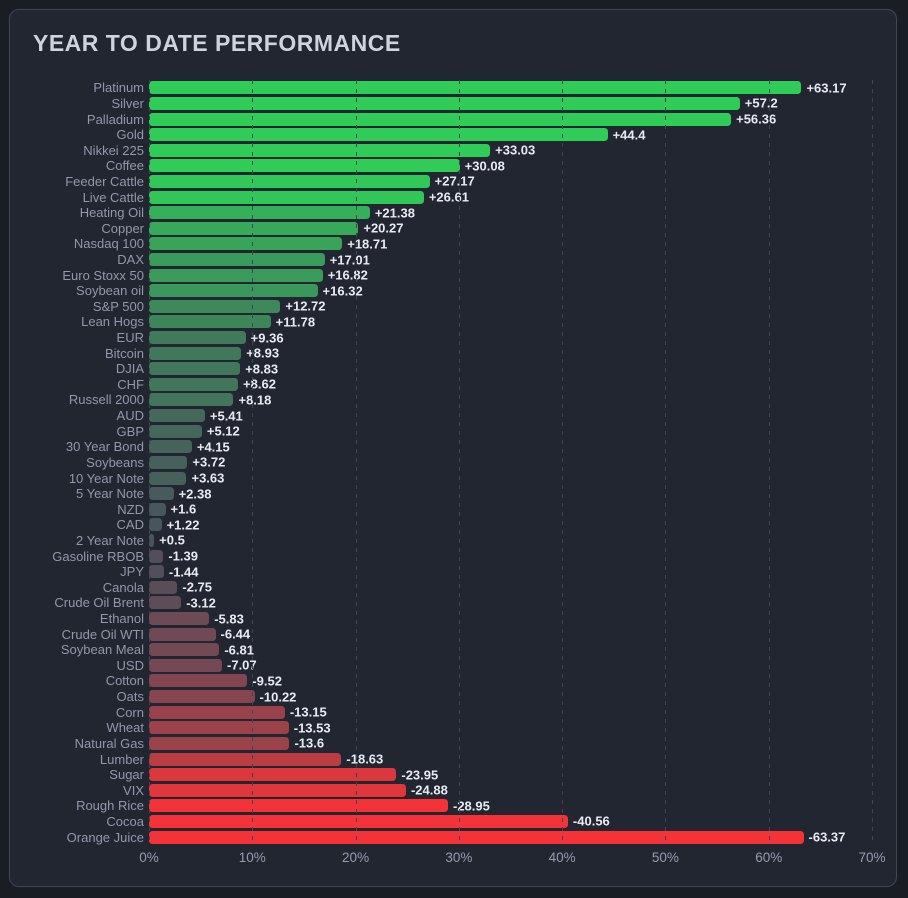  Describe the element at coordinates (458, 213) in the screenshot. I see `bar-row: Heating Oil +21.38` at that location.